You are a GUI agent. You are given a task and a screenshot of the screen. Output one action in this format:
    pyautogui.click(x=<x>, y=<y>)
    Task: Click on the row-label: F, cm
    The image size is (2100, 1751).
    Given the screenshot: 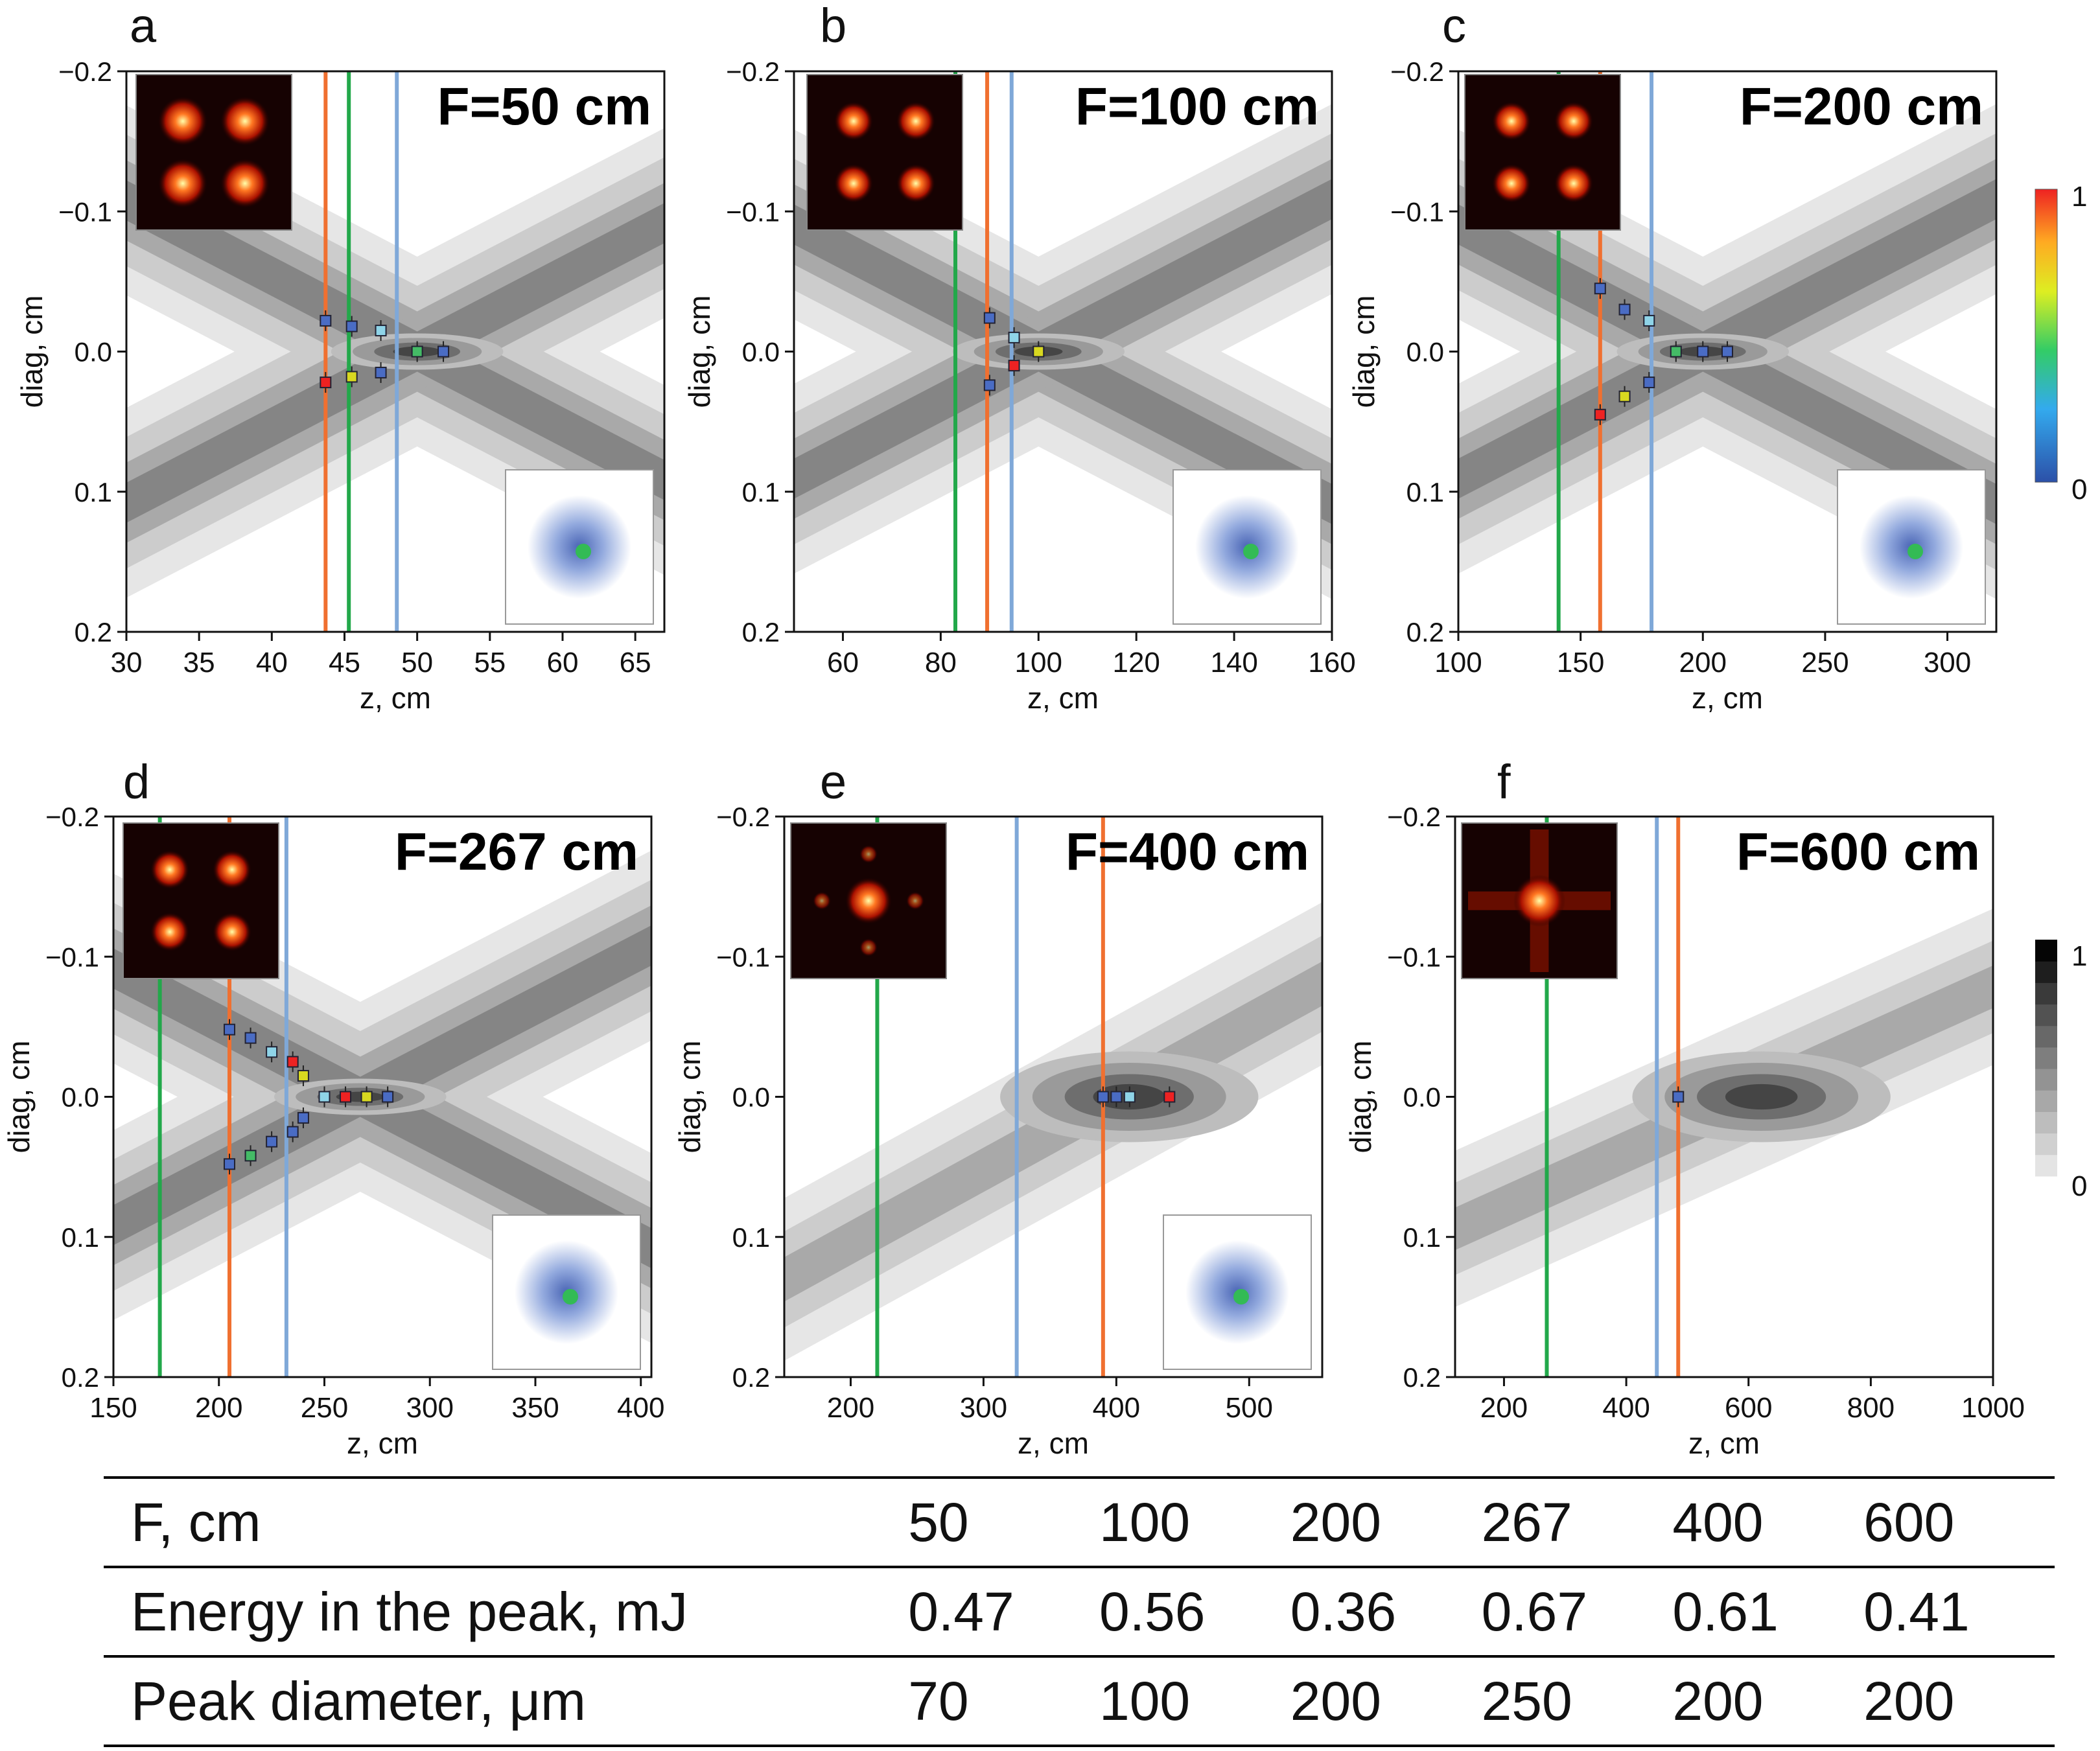 What is the action you would take?
    pyautogui.click(x=196, y=1522)
    